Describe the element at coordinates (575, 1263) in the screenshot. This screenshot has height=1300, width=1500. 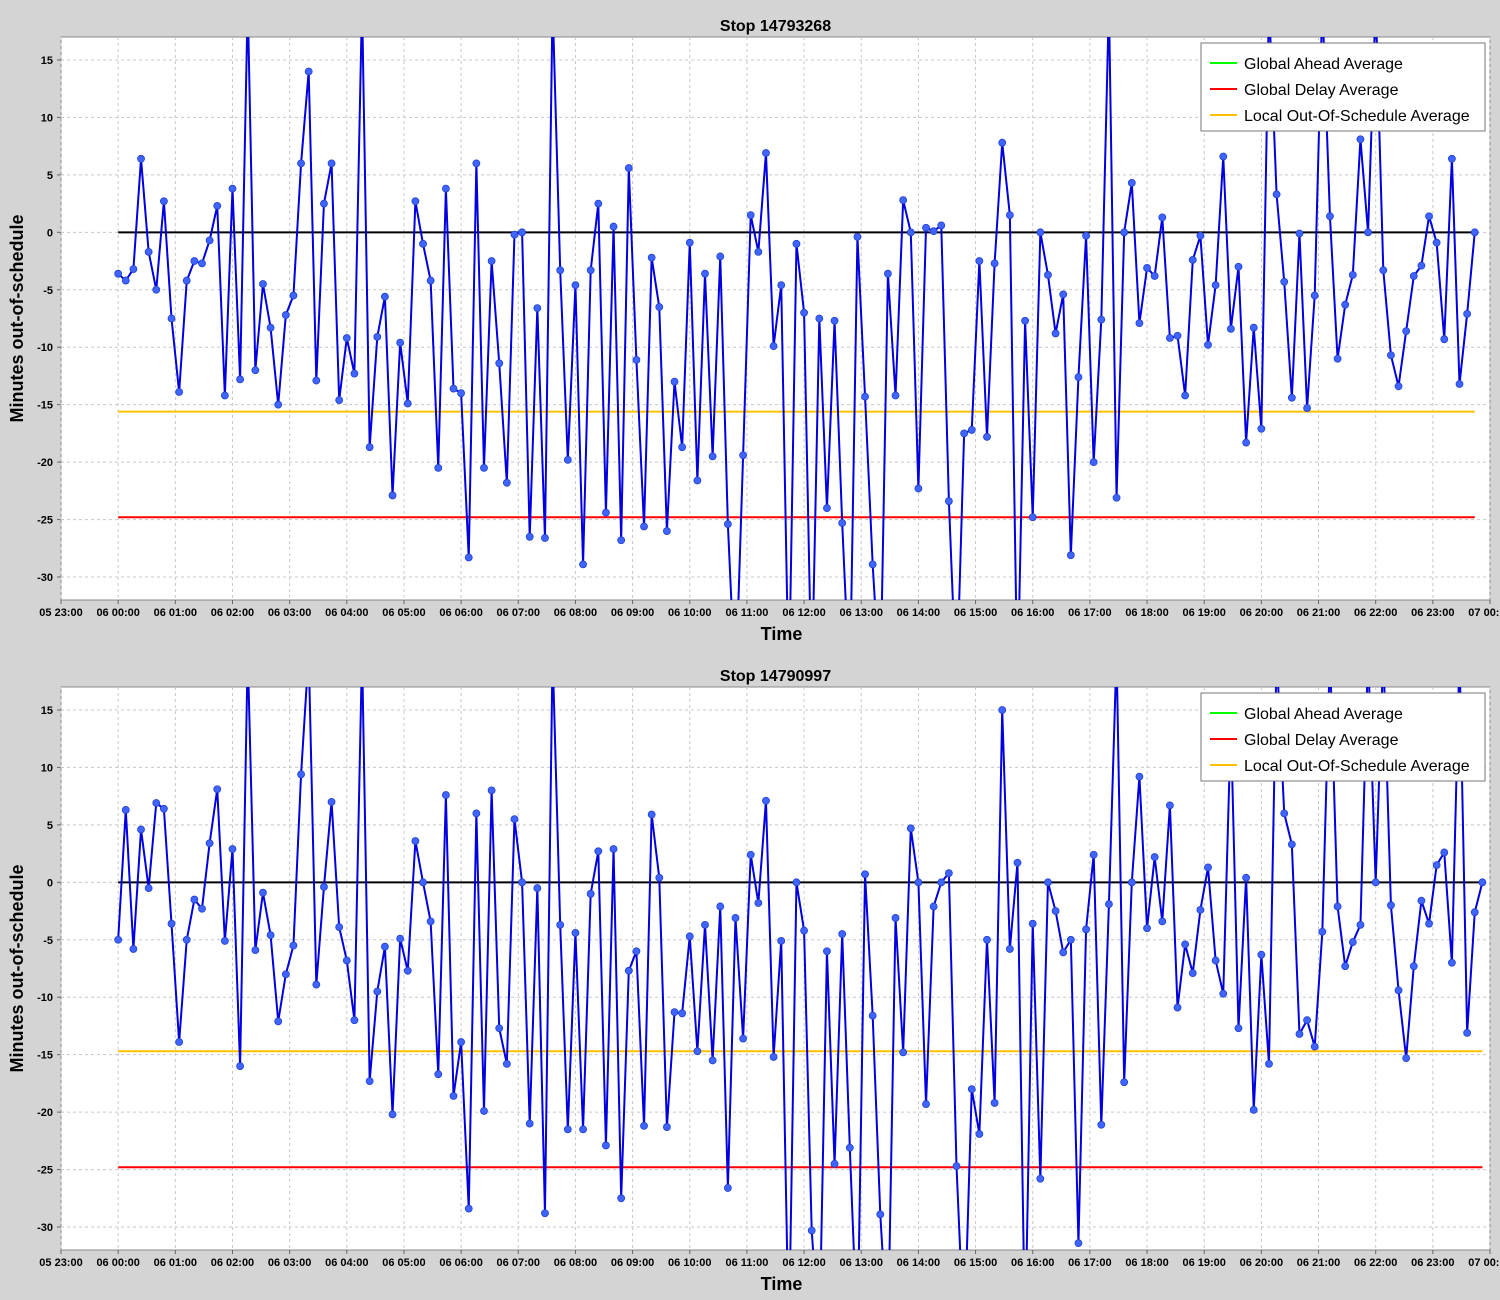
I see `x-tick-label: 06 08:00` at that location.